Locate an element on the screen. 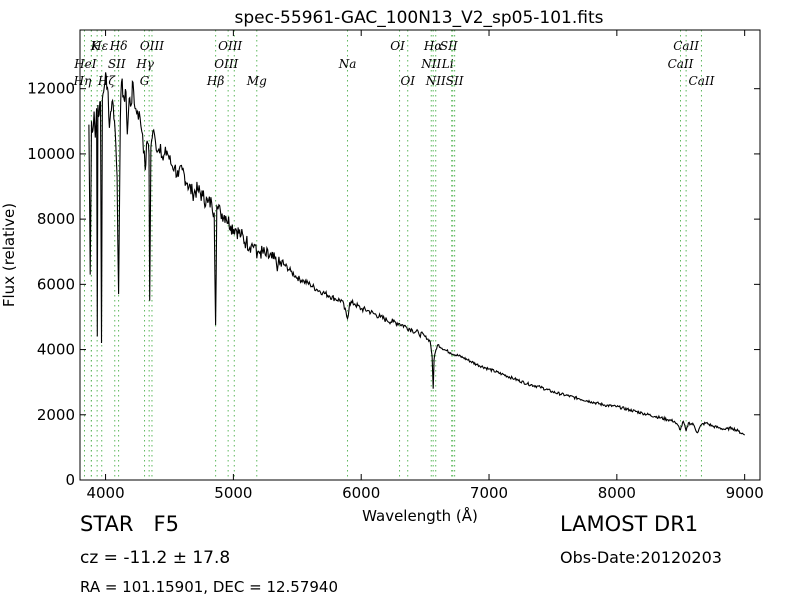 The width and height of the screenshot is (800, 600). line-label-25: CaII is located at coordinates (702, 81).